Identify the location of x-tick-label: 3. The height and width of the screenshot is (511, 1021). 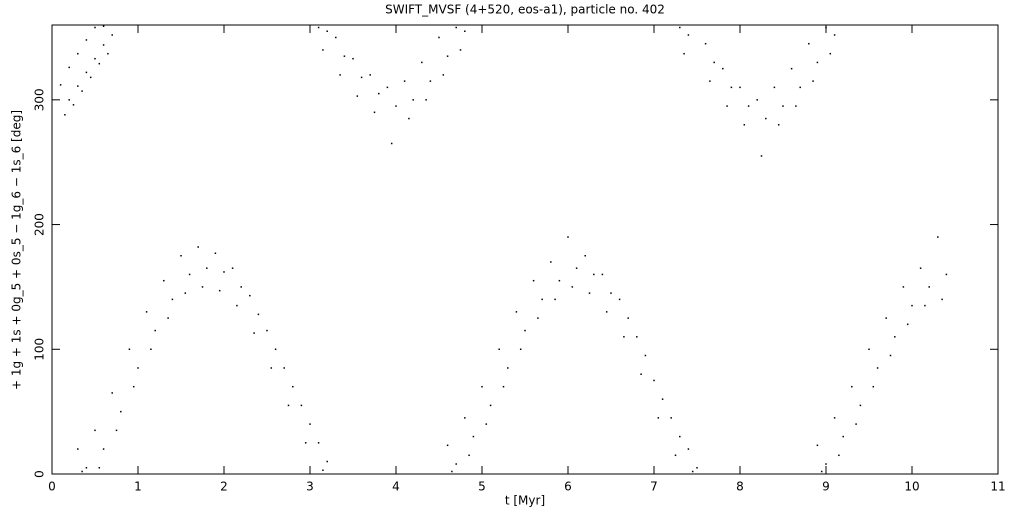
(310, 487).